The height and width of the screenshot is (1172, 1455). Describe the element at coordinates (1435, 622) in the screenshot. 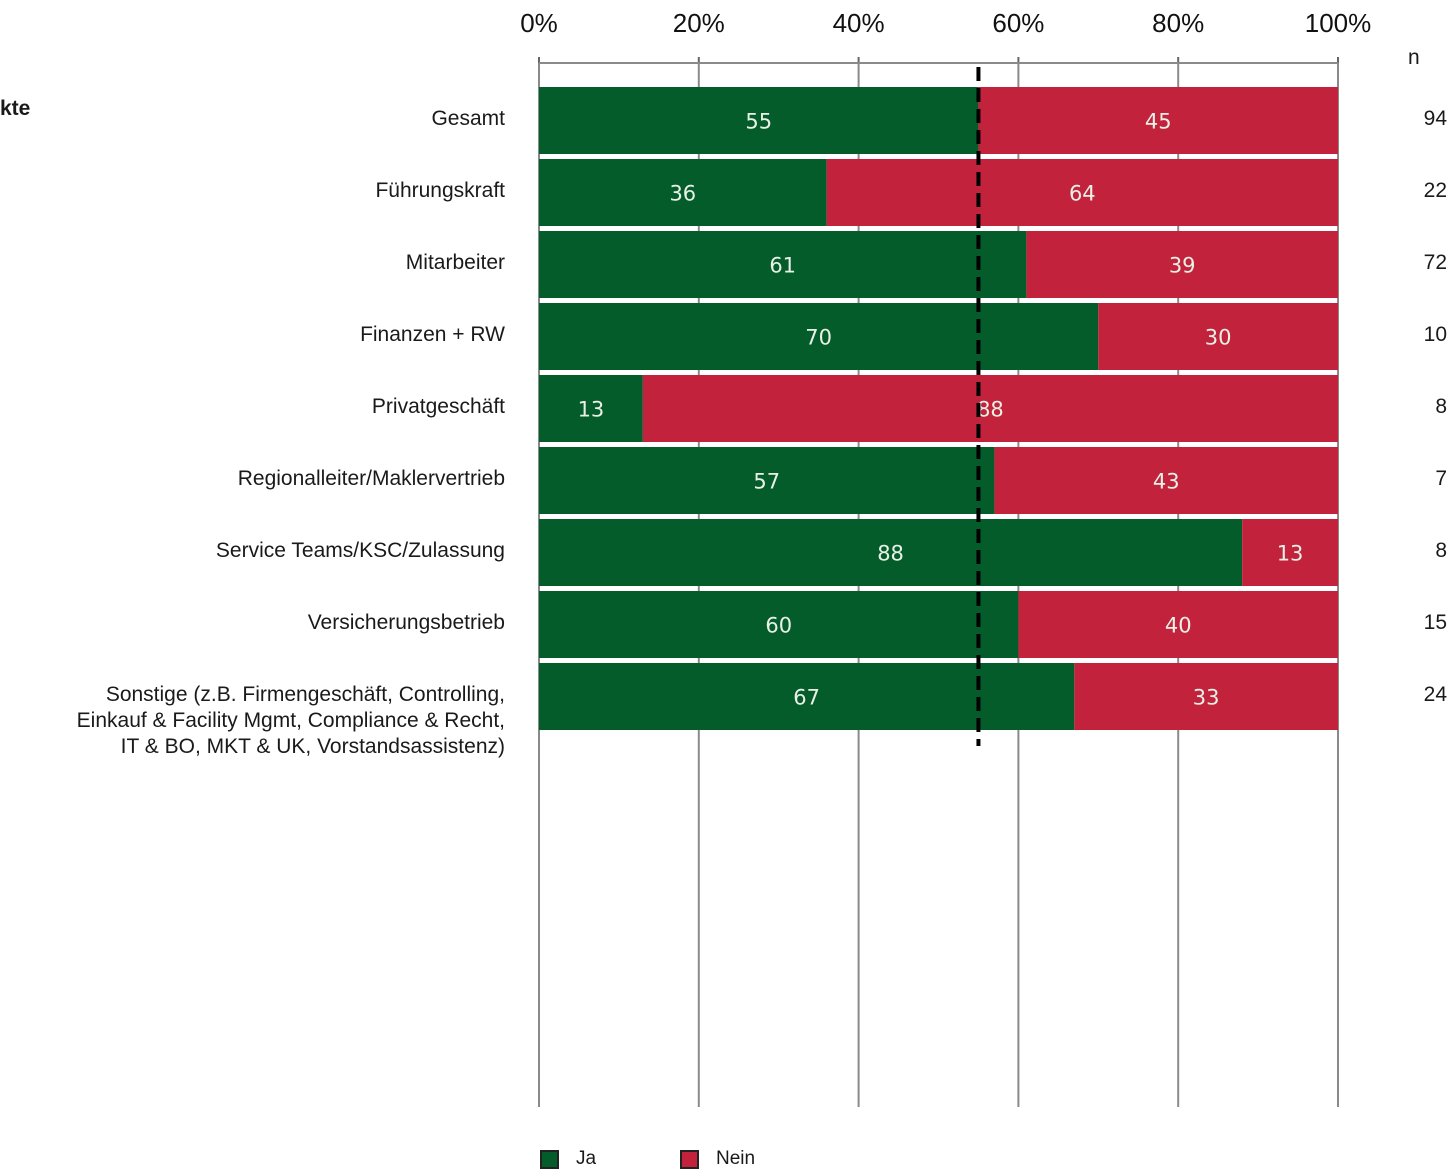

I see `n-value: 15` at that location.